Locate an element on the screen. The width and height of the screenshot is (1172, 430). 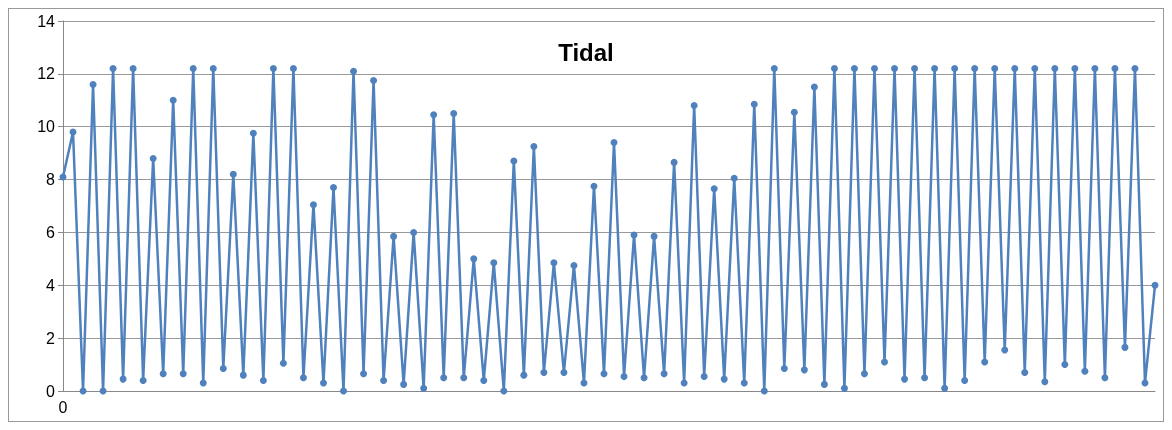
y-tick-label: 10 is located at coordinates (46, 127).